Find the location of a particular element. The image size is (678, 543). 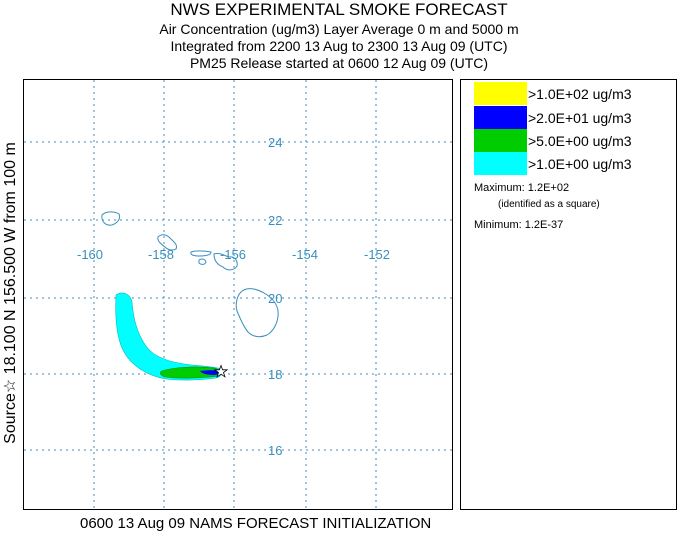

island-oahu is located at coordinates (167, 242).